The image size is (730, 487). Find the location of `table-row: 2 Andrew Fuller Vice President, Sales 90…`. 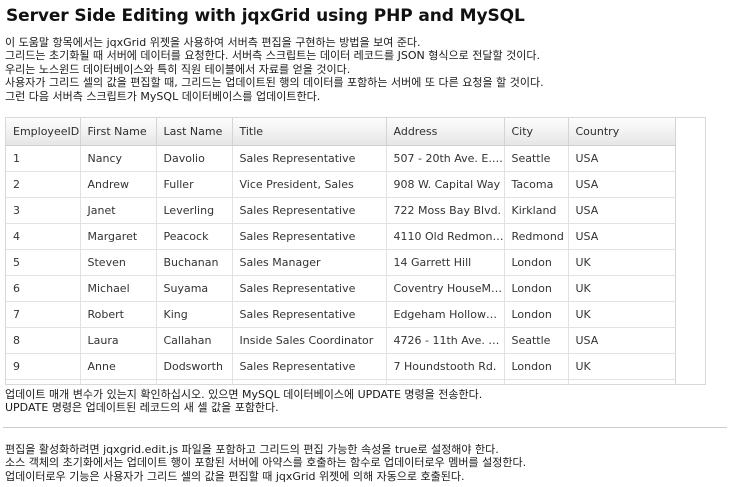

table-row: 2 Andrew Fuller Vice President, Sales 90… is located at coordinates (341, 184).